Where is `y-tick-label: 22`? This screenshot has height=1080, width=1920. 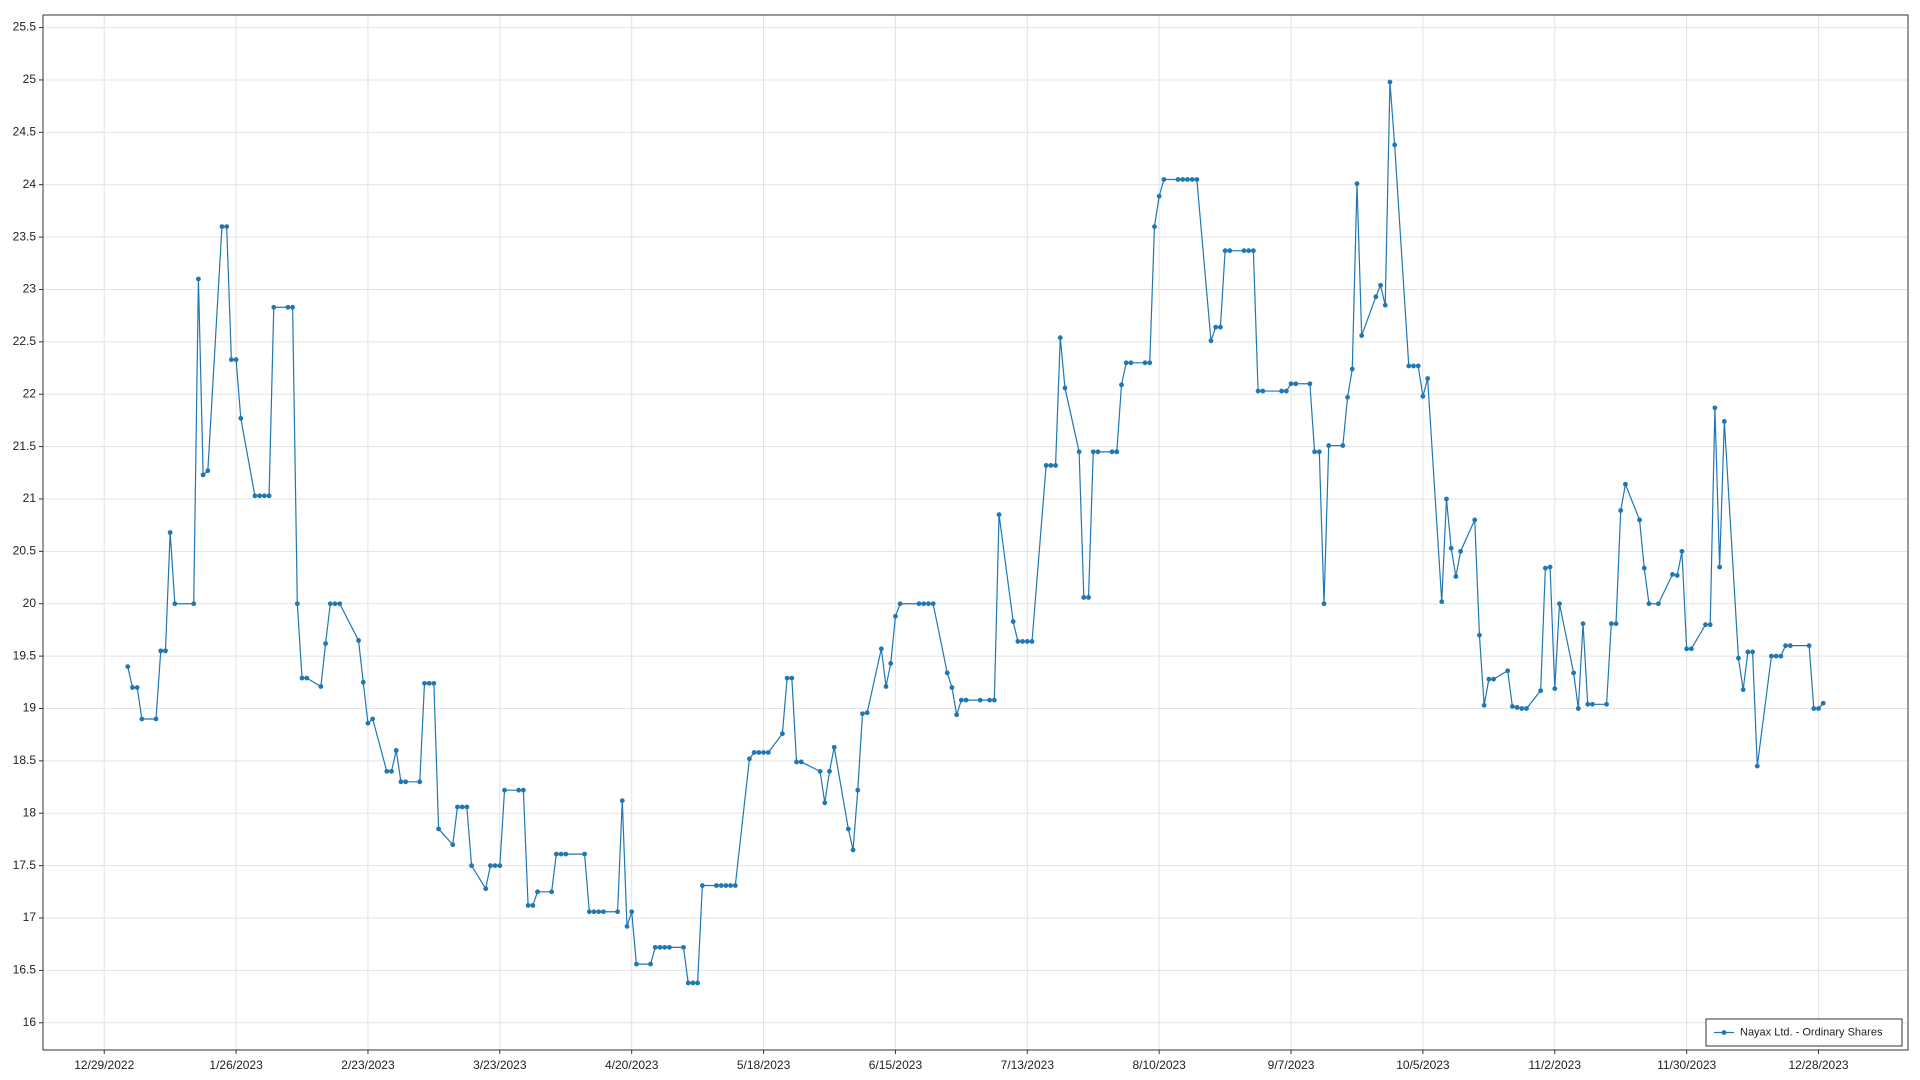 y-tick-label: 22 is located at coordinates (30, 393).